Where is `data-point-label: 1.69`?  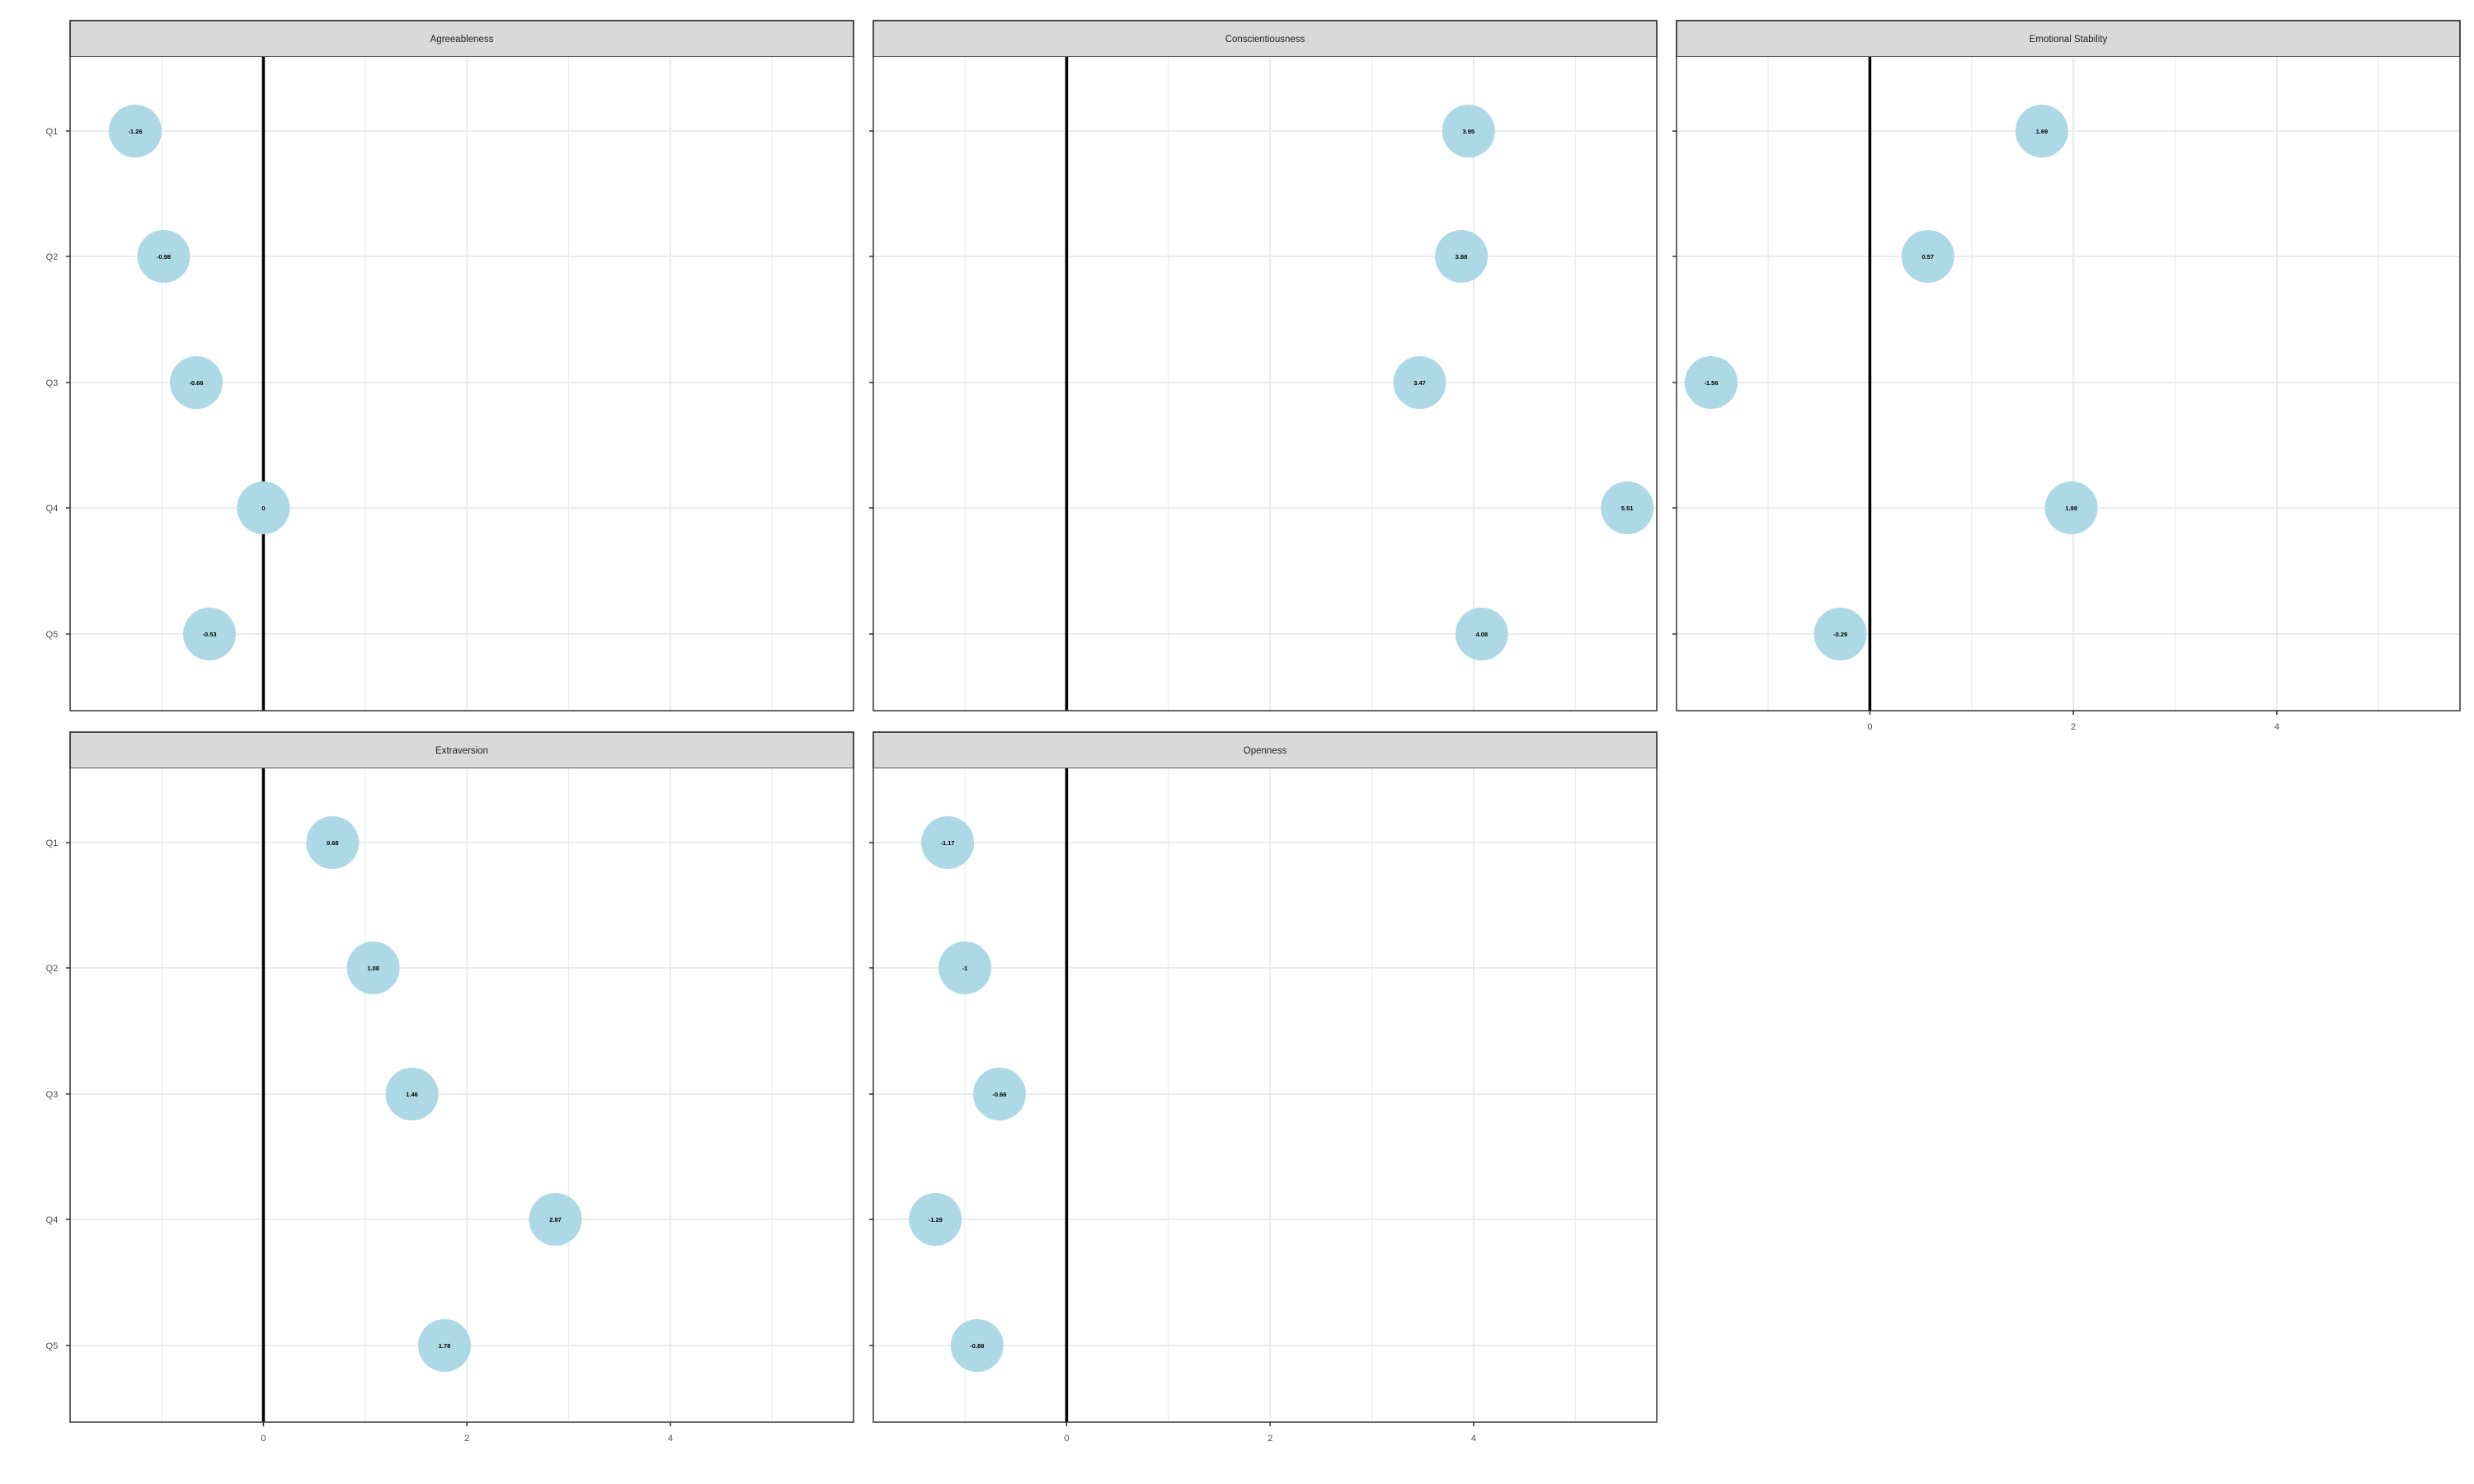
data-point-label: 1.69 is located at coordinates (2042, 131).